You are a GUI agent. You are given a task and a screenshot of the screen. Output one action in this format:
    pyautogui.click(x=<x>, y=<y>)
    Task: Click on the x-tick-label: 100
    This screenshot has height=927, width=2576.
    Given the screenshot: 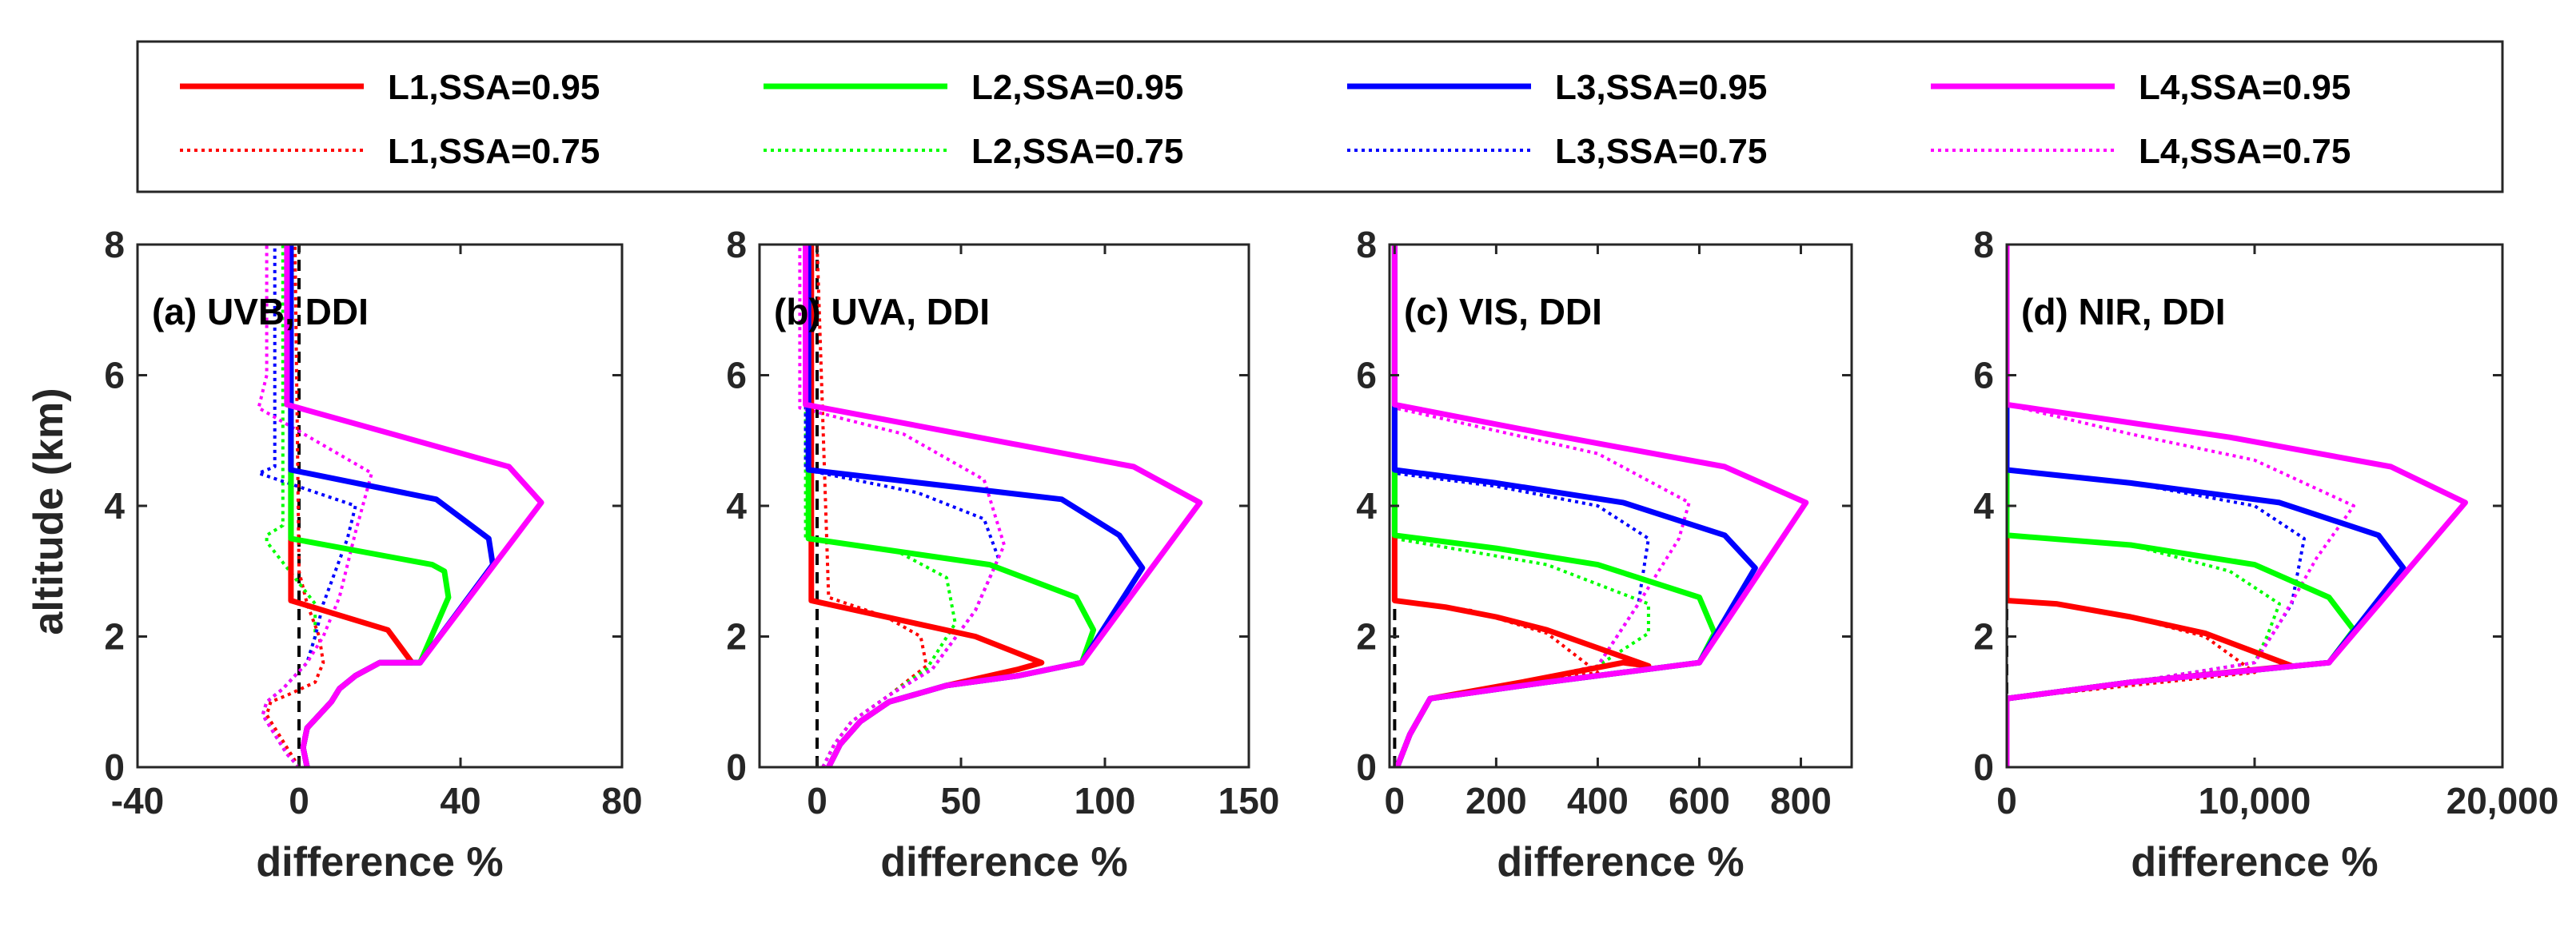 What is the action you would take?
    pyautogui.click(x=1105, y=801)
    